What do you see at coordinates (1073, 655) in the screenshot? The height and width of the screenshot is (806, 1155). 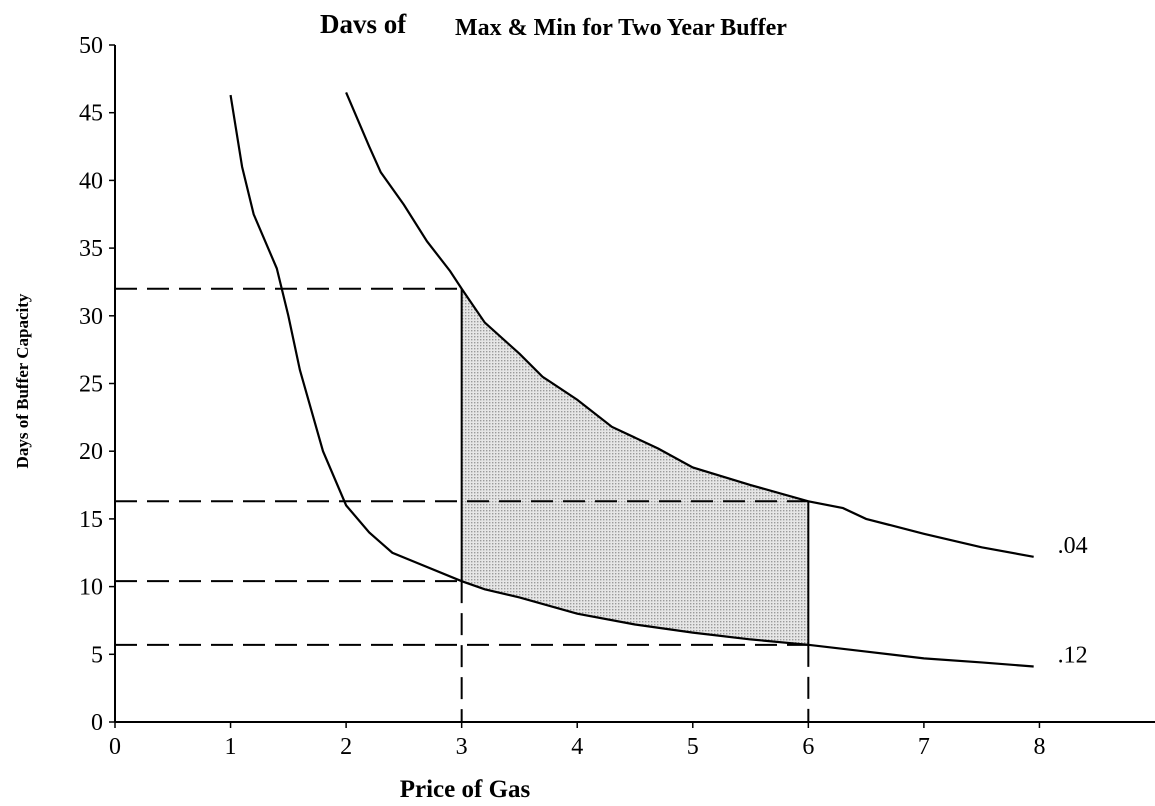 I see `series-label-2: .12` at bounding box center [1073, 655].